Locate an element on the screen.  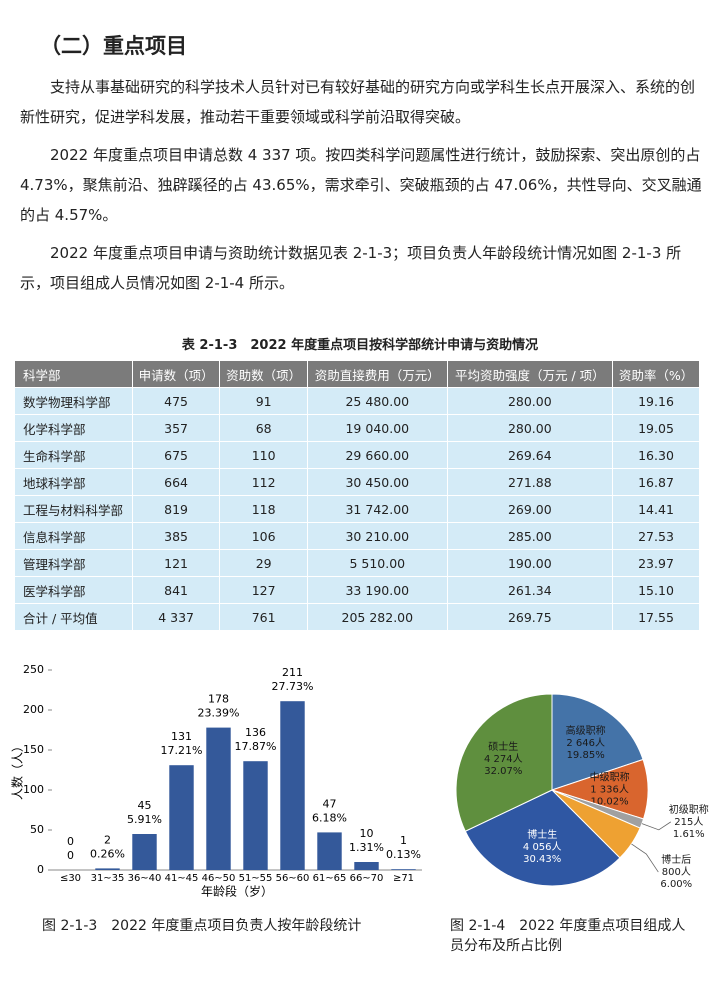
table-cell: 19.05 is located at coordinates (656, 428).